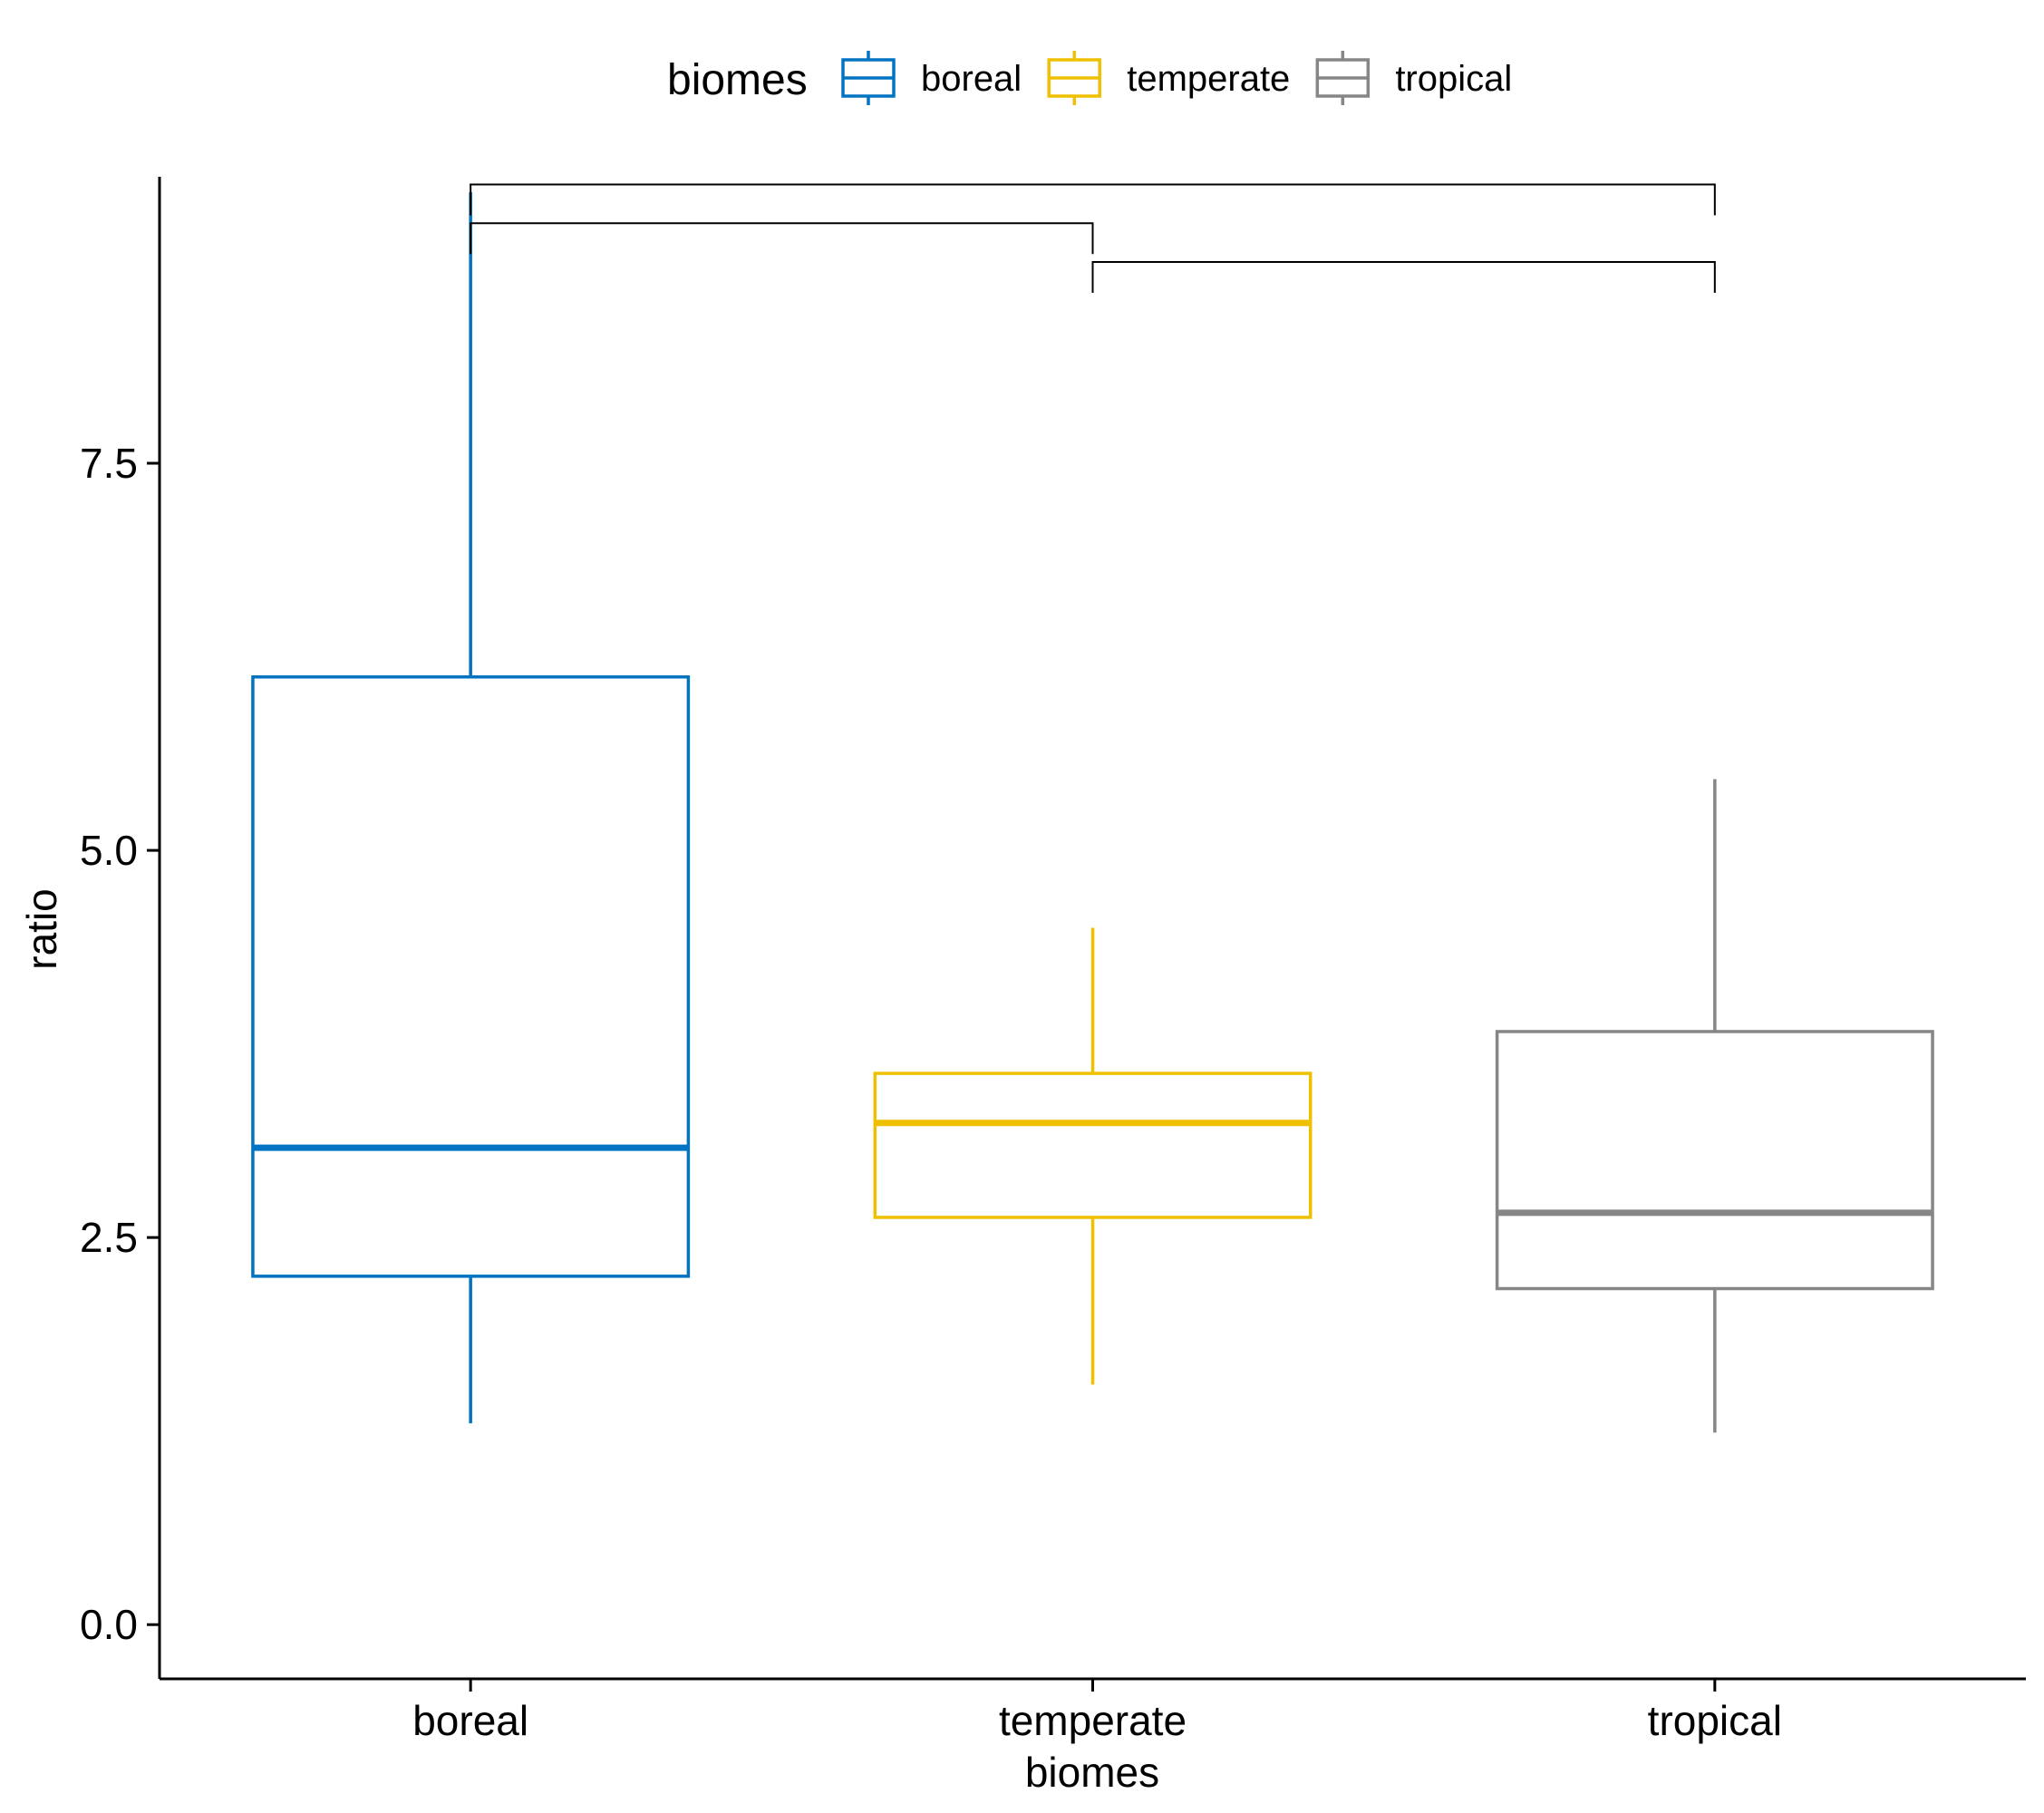  I want to click on legend-label: temperate, so click(1208, 79).